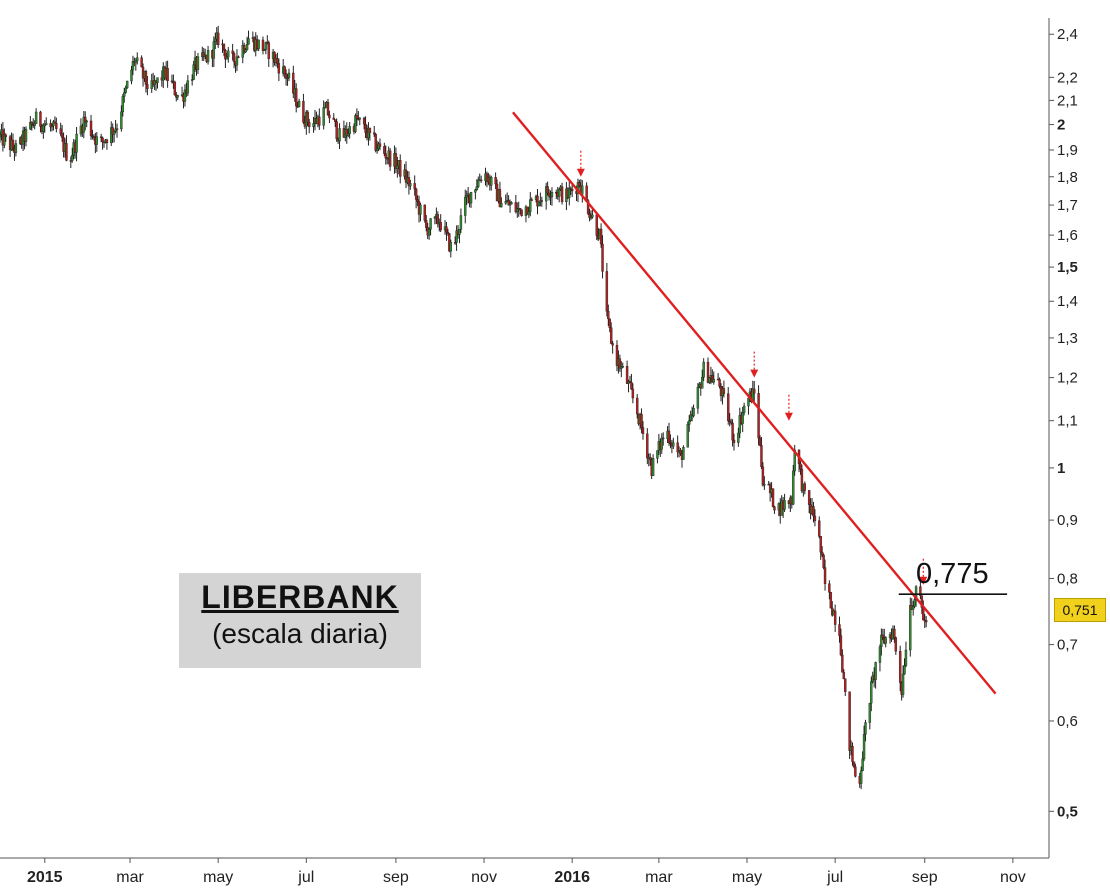 The height and width of the screenshot is (894, 1110). What do you see at coordinates (1067, 645) in the screenshot?
I see `y-tick-label: 0,7` at bounding box center [1067, 645].